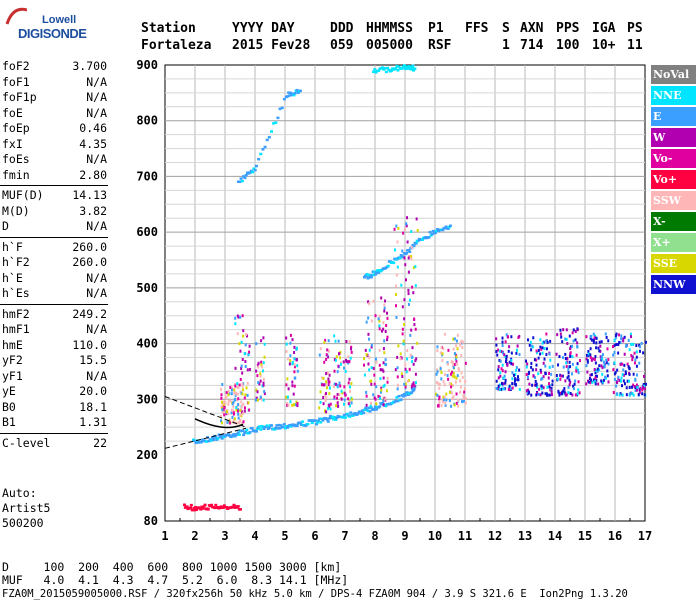 The width and height of the screenshot is (700, 600). What do you see at coordinates (54, 144) in the screenshot?
I see `param-params_group1-5: fxI 4.35` at bounding box center [54, 144].